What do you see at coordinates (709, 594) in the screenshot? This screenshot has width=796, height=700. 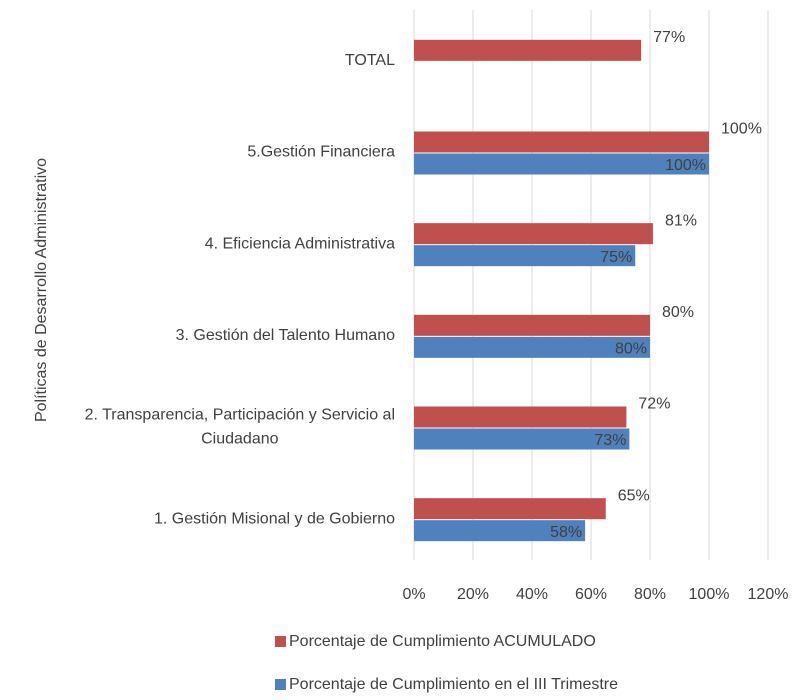 I see `x-tick-label: 100%` at bounding box center [709, 594].